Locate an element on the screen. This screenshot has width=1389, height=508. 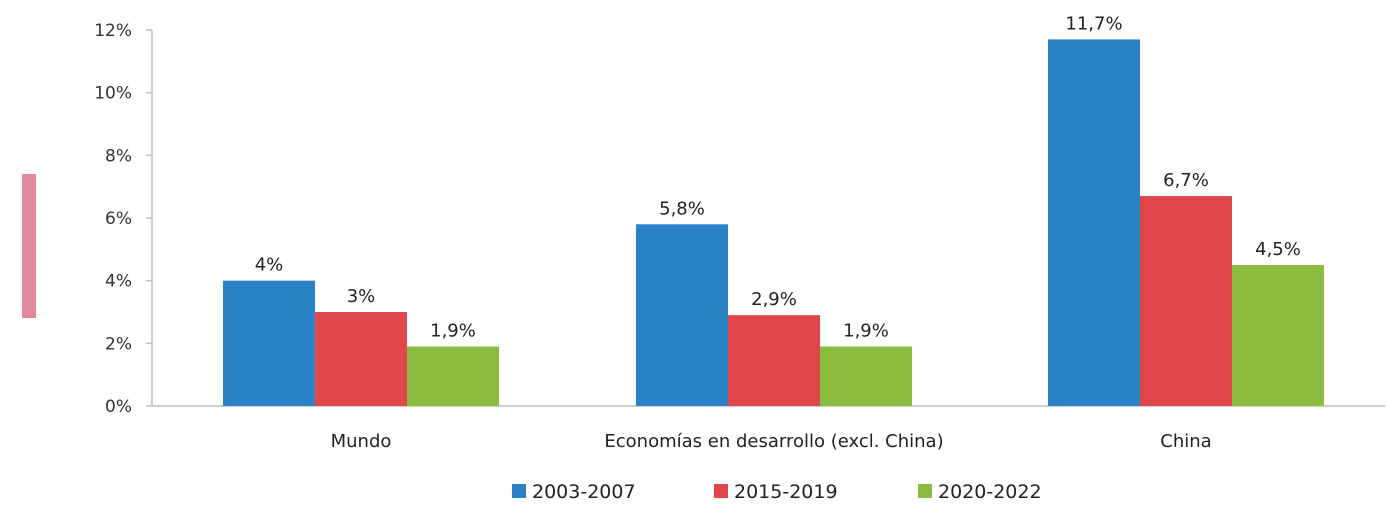
data-label: 11,7% is located at coordinates (1093, 23).